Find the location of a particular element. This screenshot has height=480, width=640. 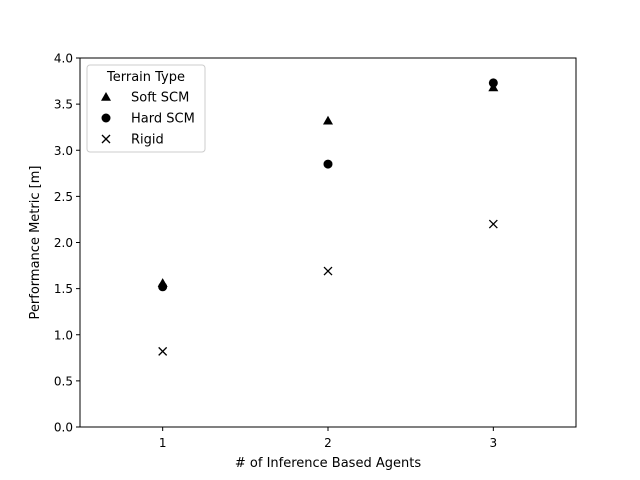

legend-label-soft-scm: Soft SCM is located at coordinates (160, 98).